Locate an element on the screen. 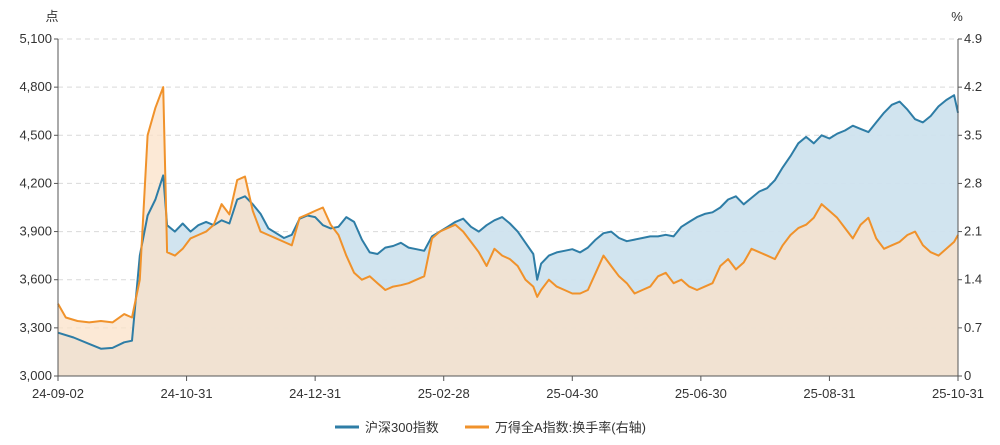 Image resolution: width=1000 pixels, height=445 pixels. x-tick-label: 25-08-31 is located at coordinates (829, 393).